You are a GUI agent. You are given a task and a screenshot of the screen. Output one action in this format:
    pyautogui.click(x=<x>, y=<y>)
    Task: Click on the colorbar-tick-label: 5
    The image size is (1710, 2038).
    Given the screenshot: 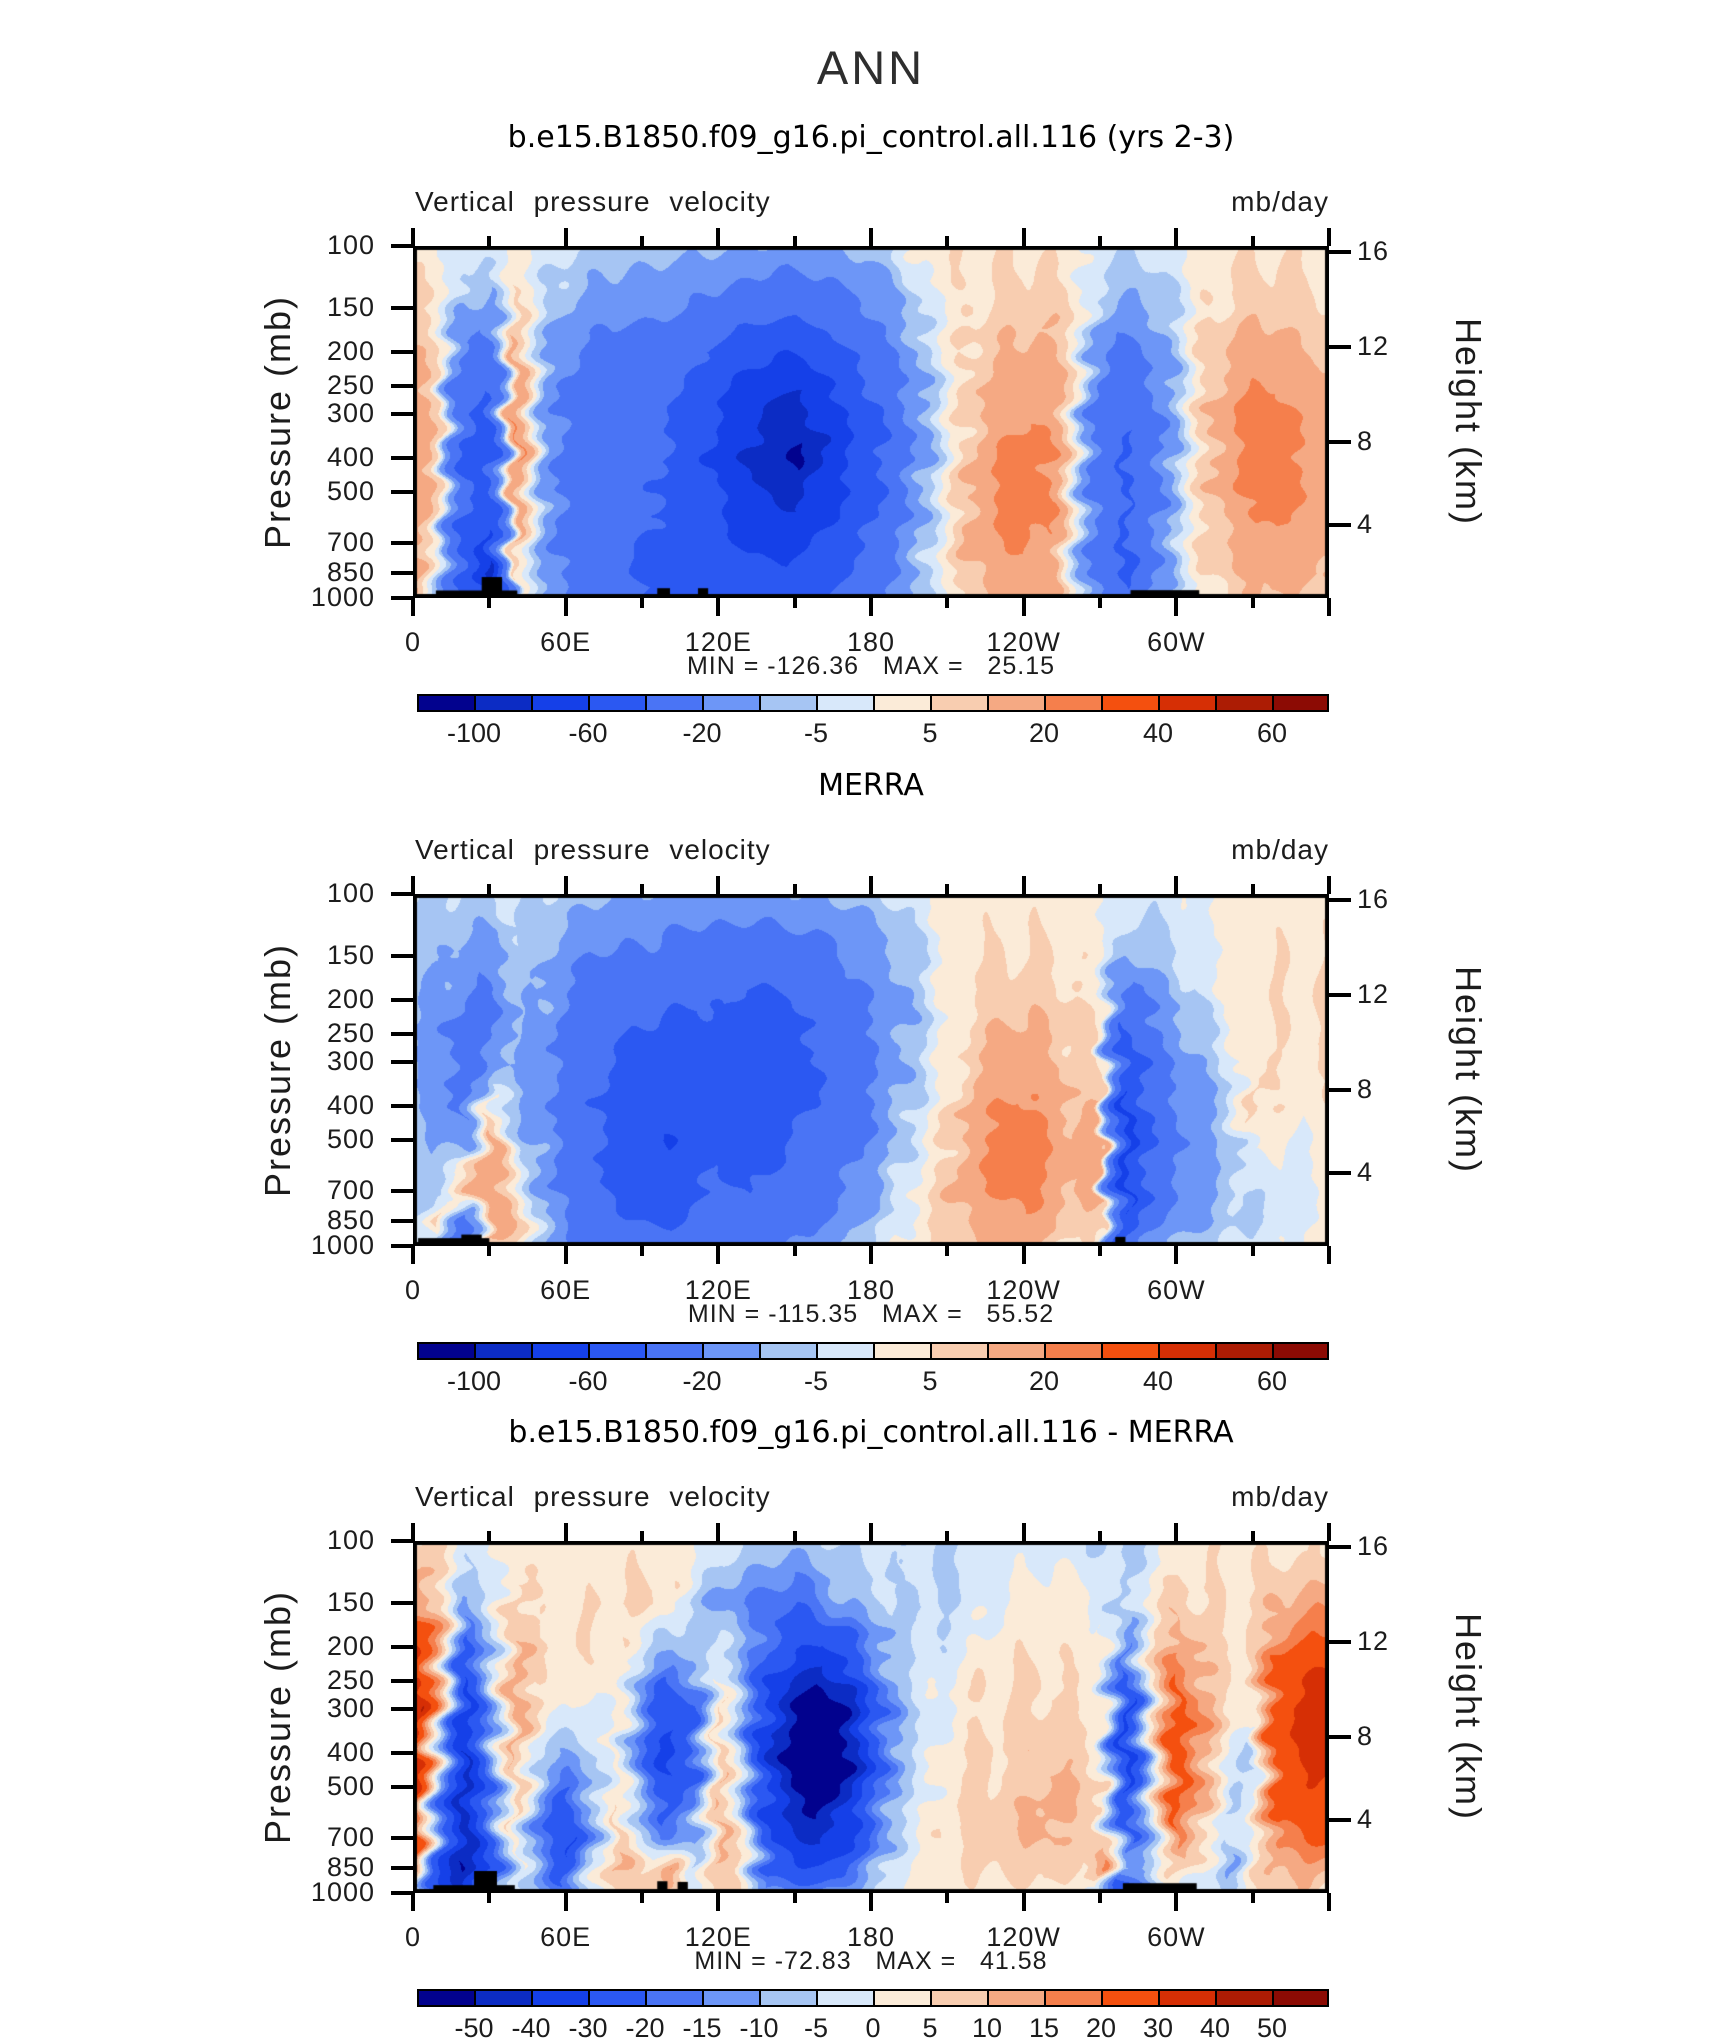 What is the action you would take?
    pyautogui.click(x=930, y=733)
    